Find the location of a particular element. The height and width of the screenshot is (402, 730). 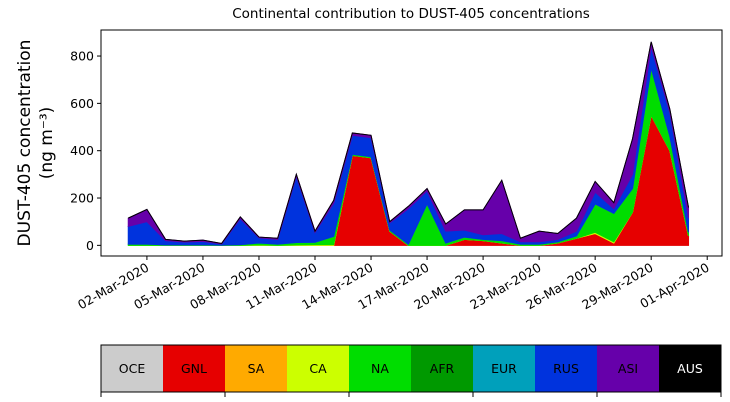

legend-label: AUS is located at coordinates (690, 368).